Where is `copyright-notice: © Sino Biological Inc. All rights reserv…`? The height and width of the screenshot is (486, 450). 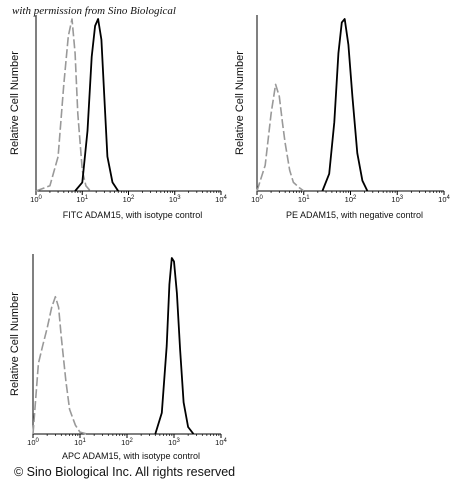
copyright-notice: © Sino Biological Inc. All rights reserv… is located at coordinates (125, 472).